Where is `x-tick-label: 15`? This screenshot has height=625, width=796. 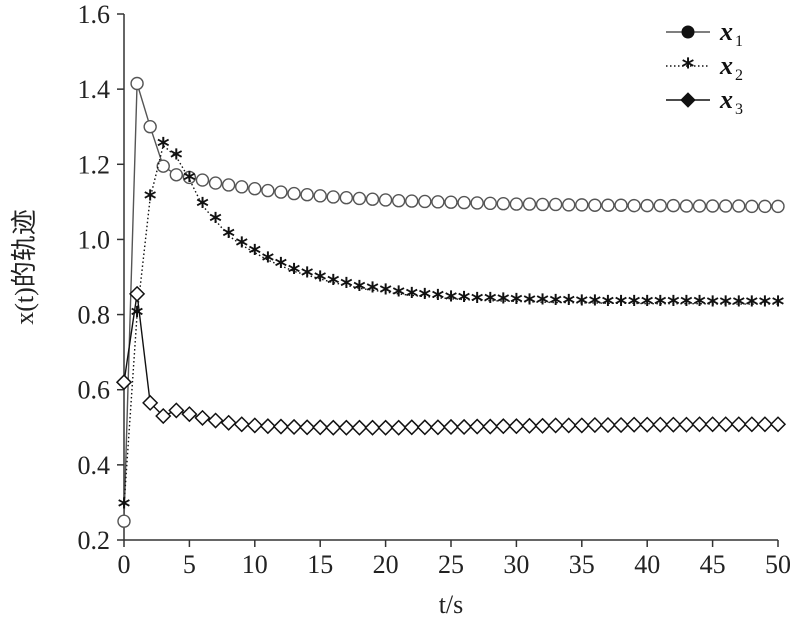 x-tick-label: 15 is located at coordinates (320, 564).